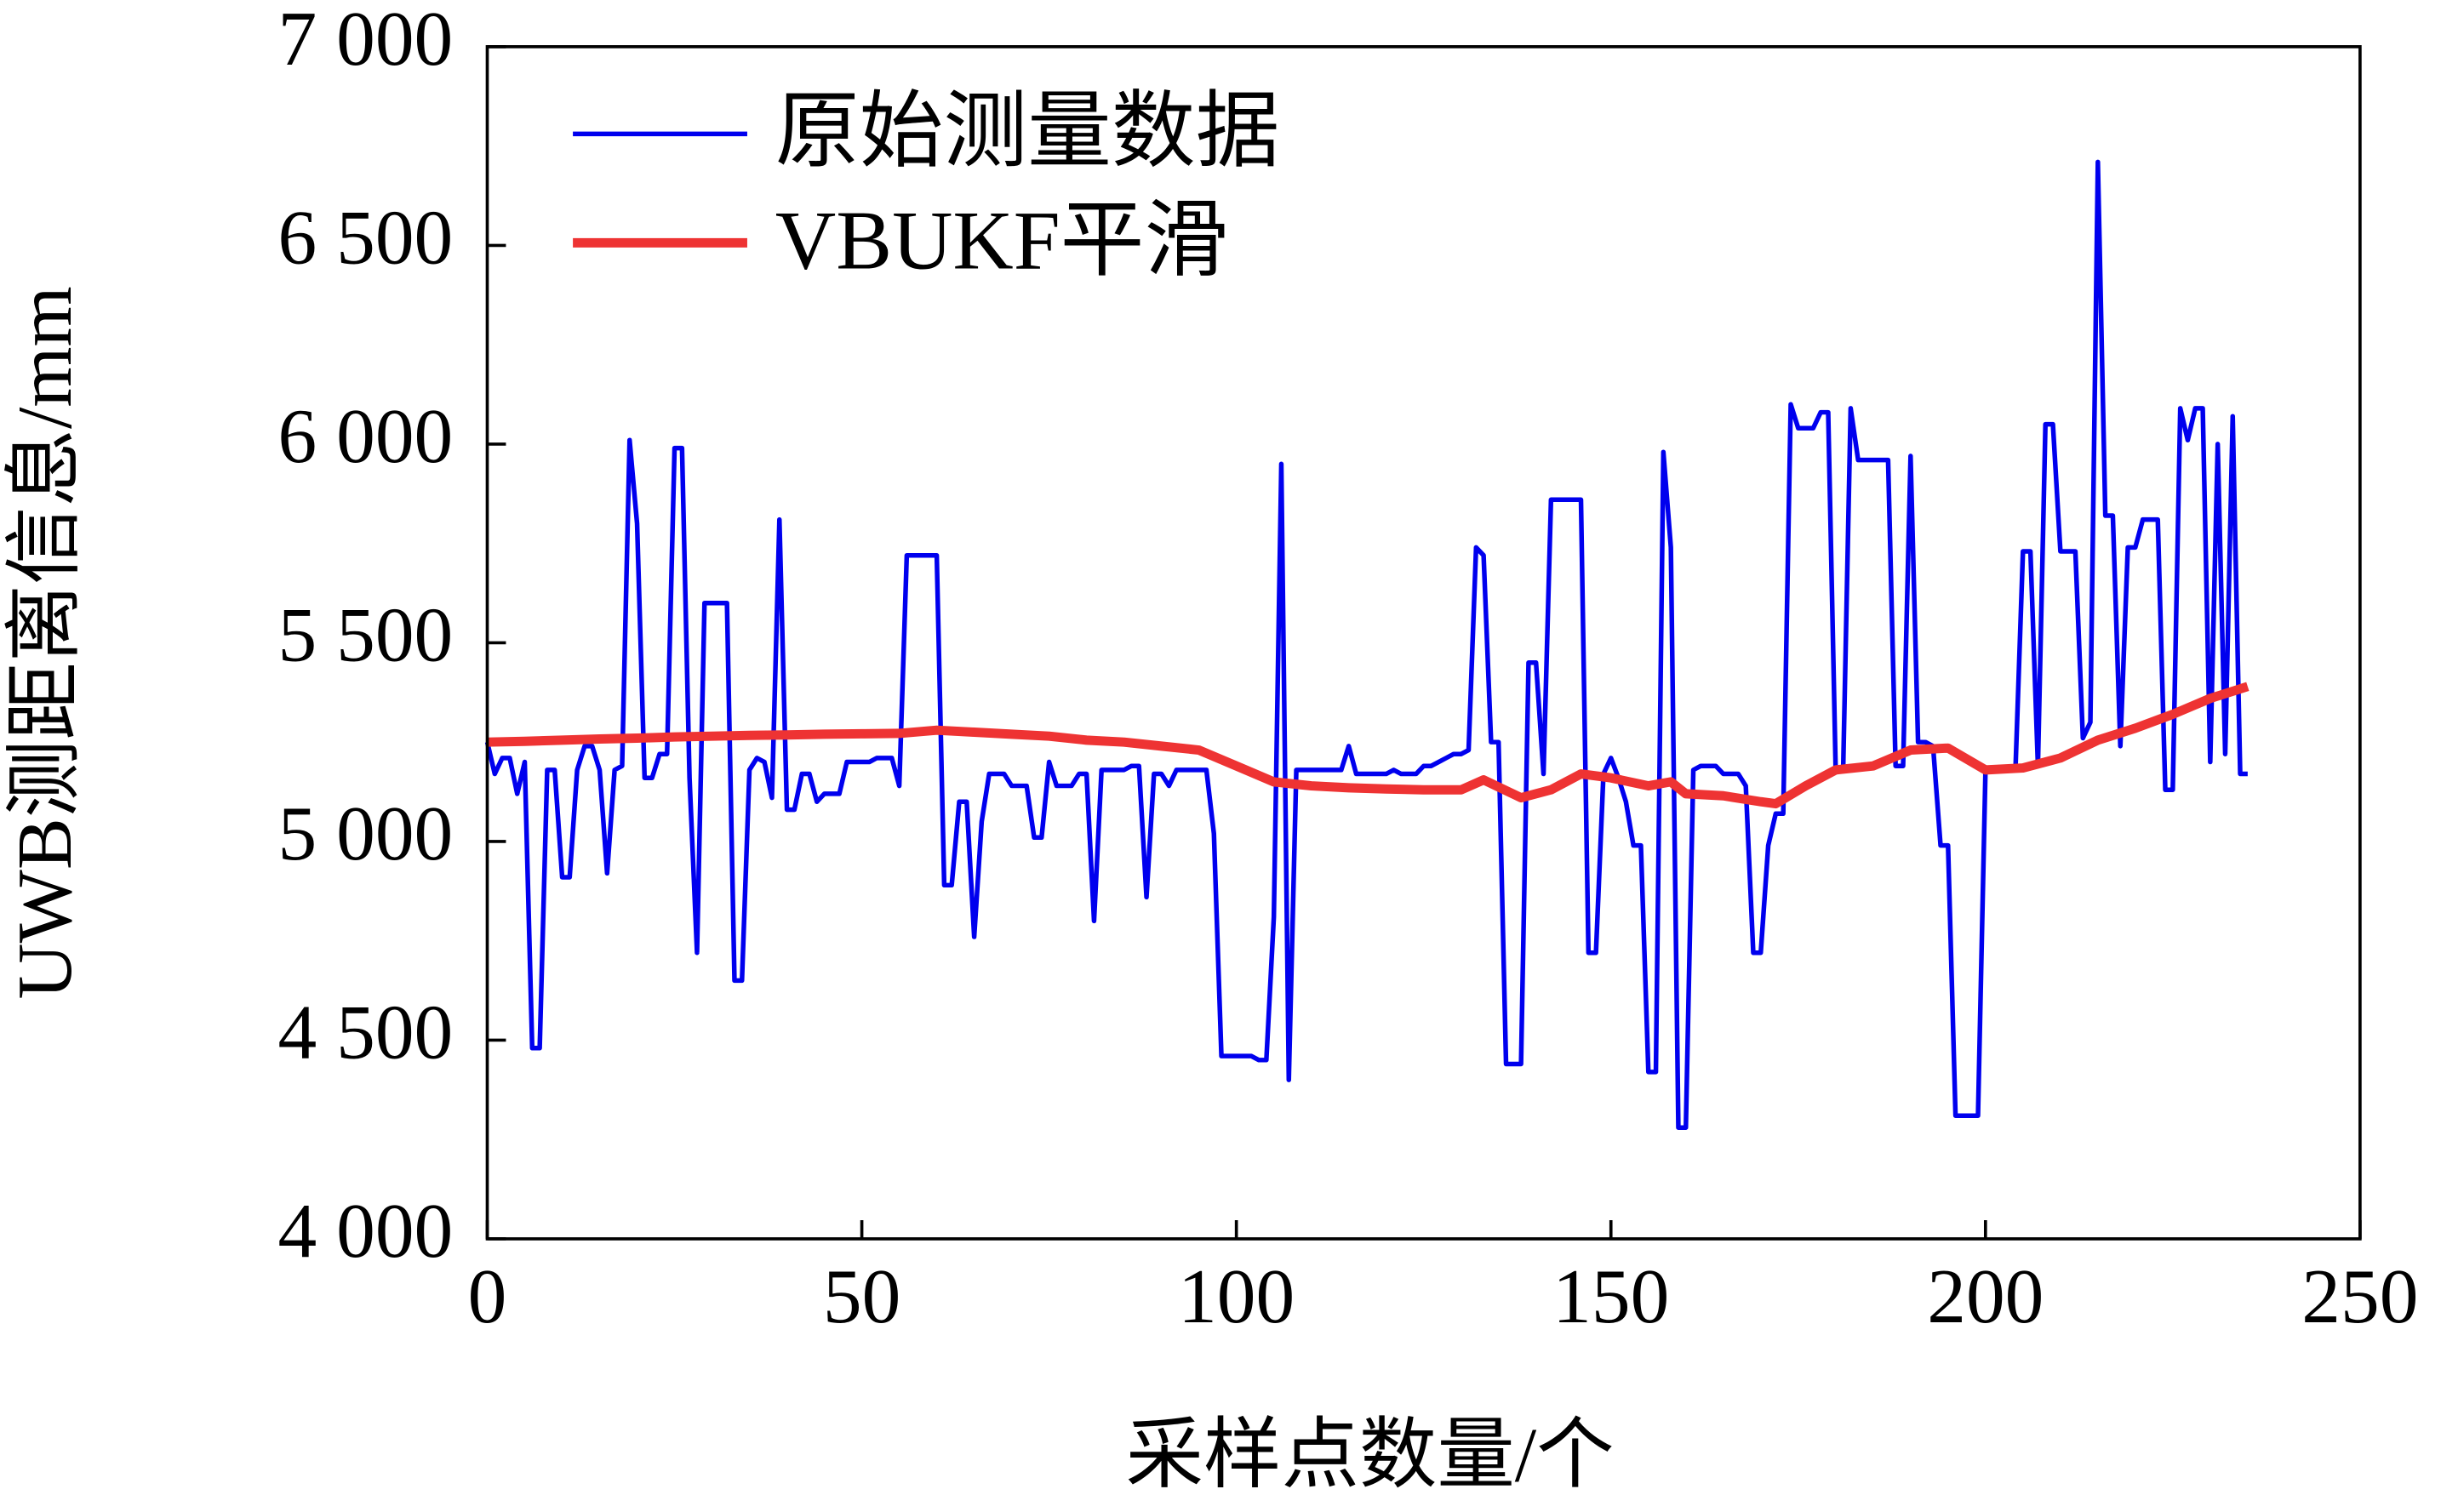 This screenshot has height=1512, width=2441. I want to click on legend-label: VBUKF平滑, so click(1001, 240).